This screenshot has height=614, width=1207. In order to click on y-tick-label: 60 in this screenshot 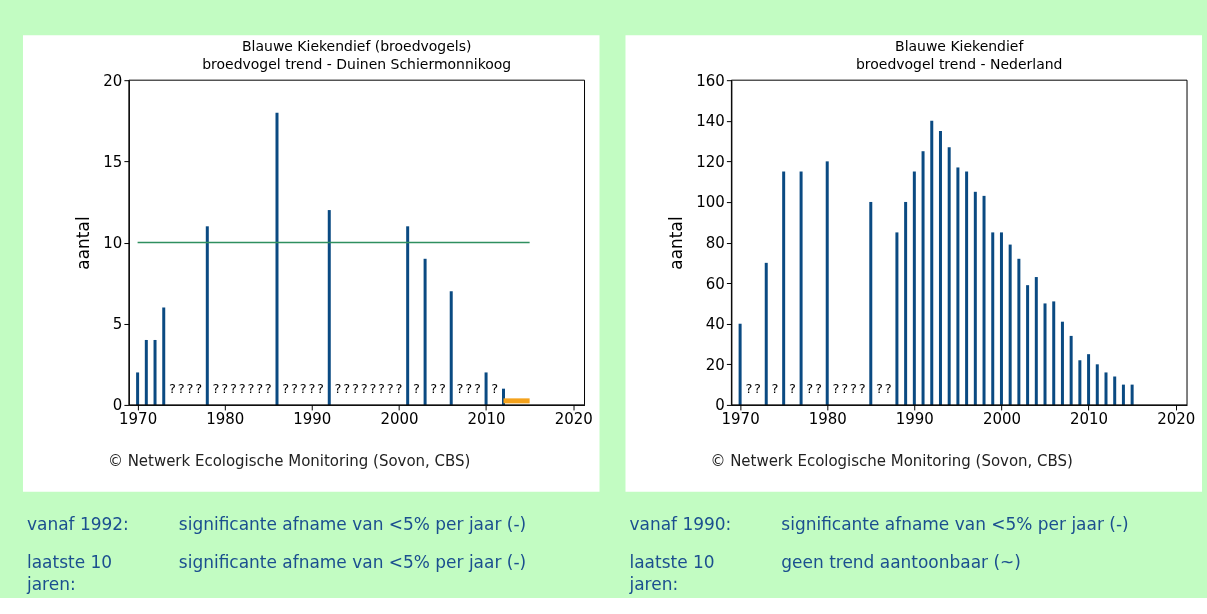, I will do `click(715, 283)`.